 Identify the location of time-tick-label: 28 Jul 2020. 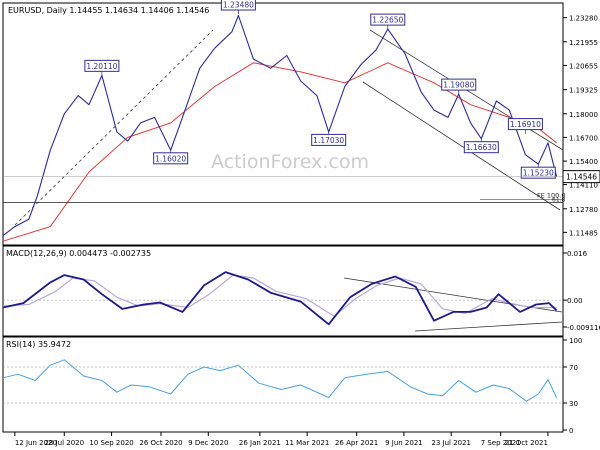
(64, 443).